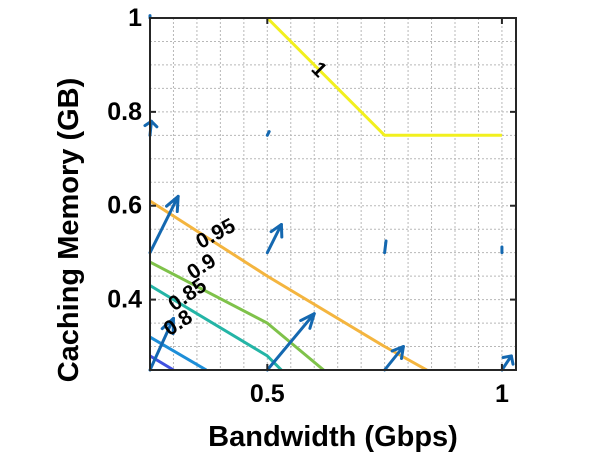 The width and height of the screenshot is (598, 458). Describe the element at coordinates (135, 18) in the screenshot. I see `y-tick-label: 1` at that location.